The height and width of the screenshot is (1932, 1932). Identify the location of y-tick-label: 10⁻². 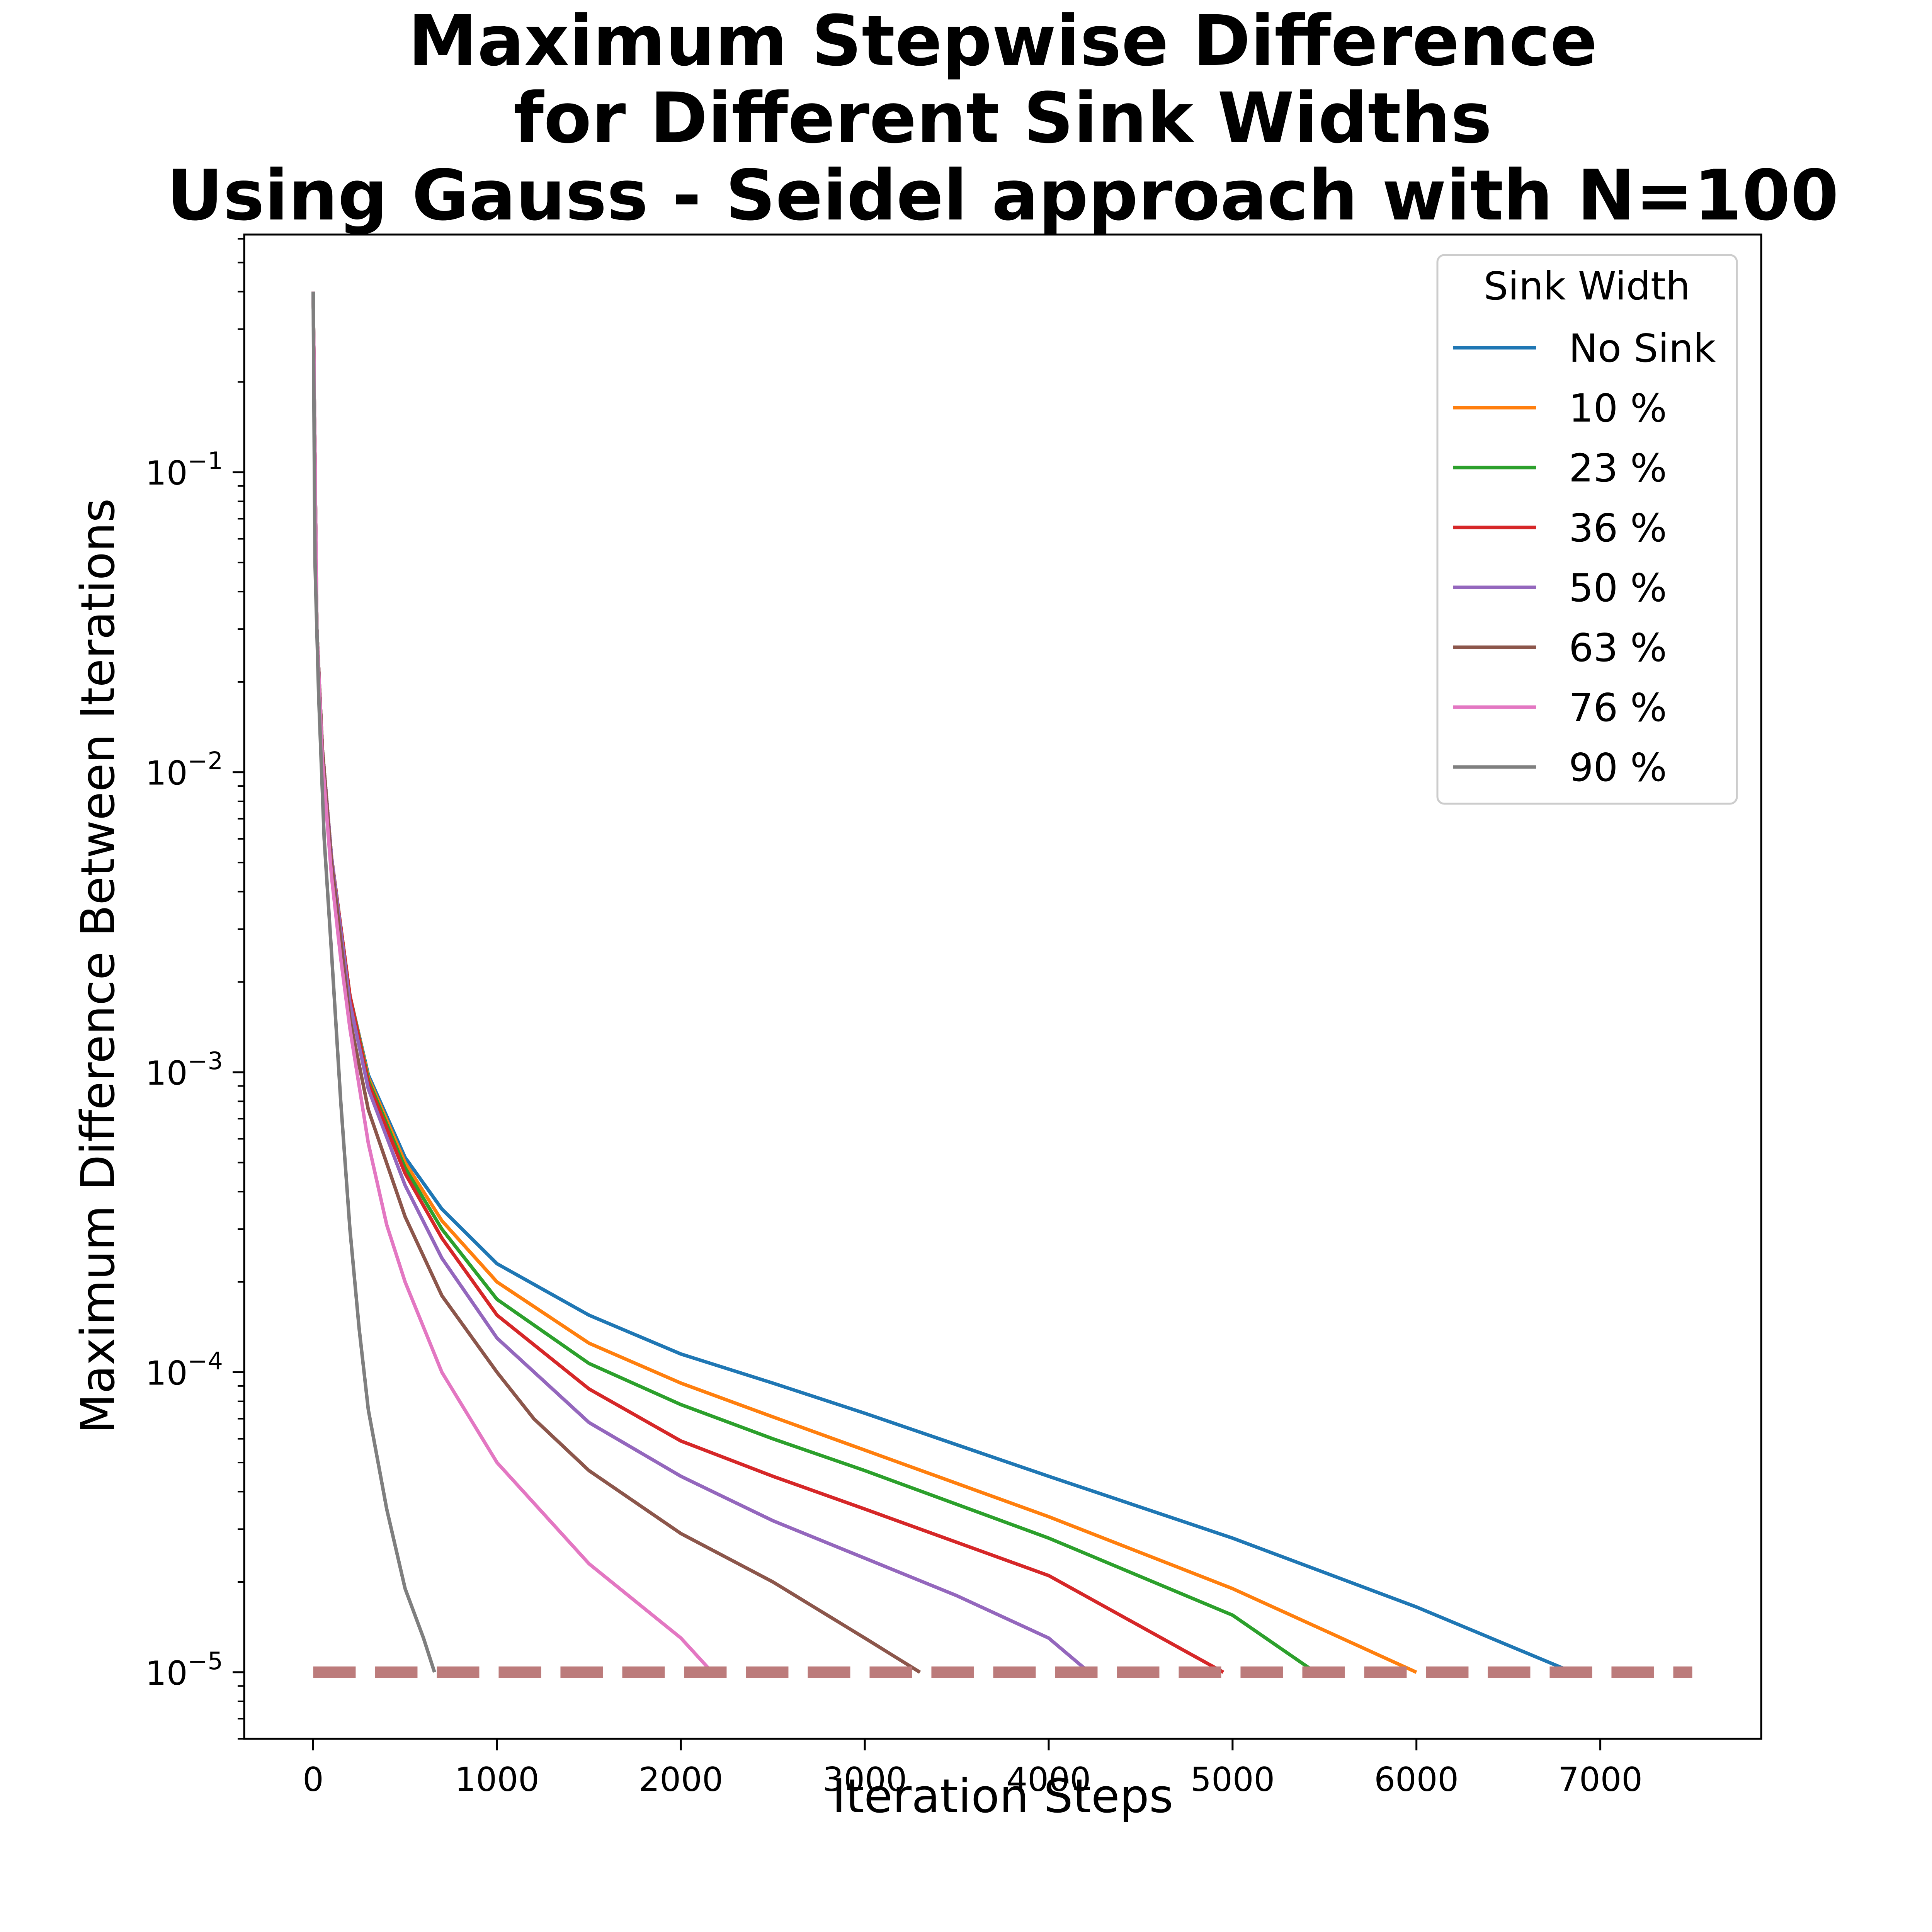
(184, 770).